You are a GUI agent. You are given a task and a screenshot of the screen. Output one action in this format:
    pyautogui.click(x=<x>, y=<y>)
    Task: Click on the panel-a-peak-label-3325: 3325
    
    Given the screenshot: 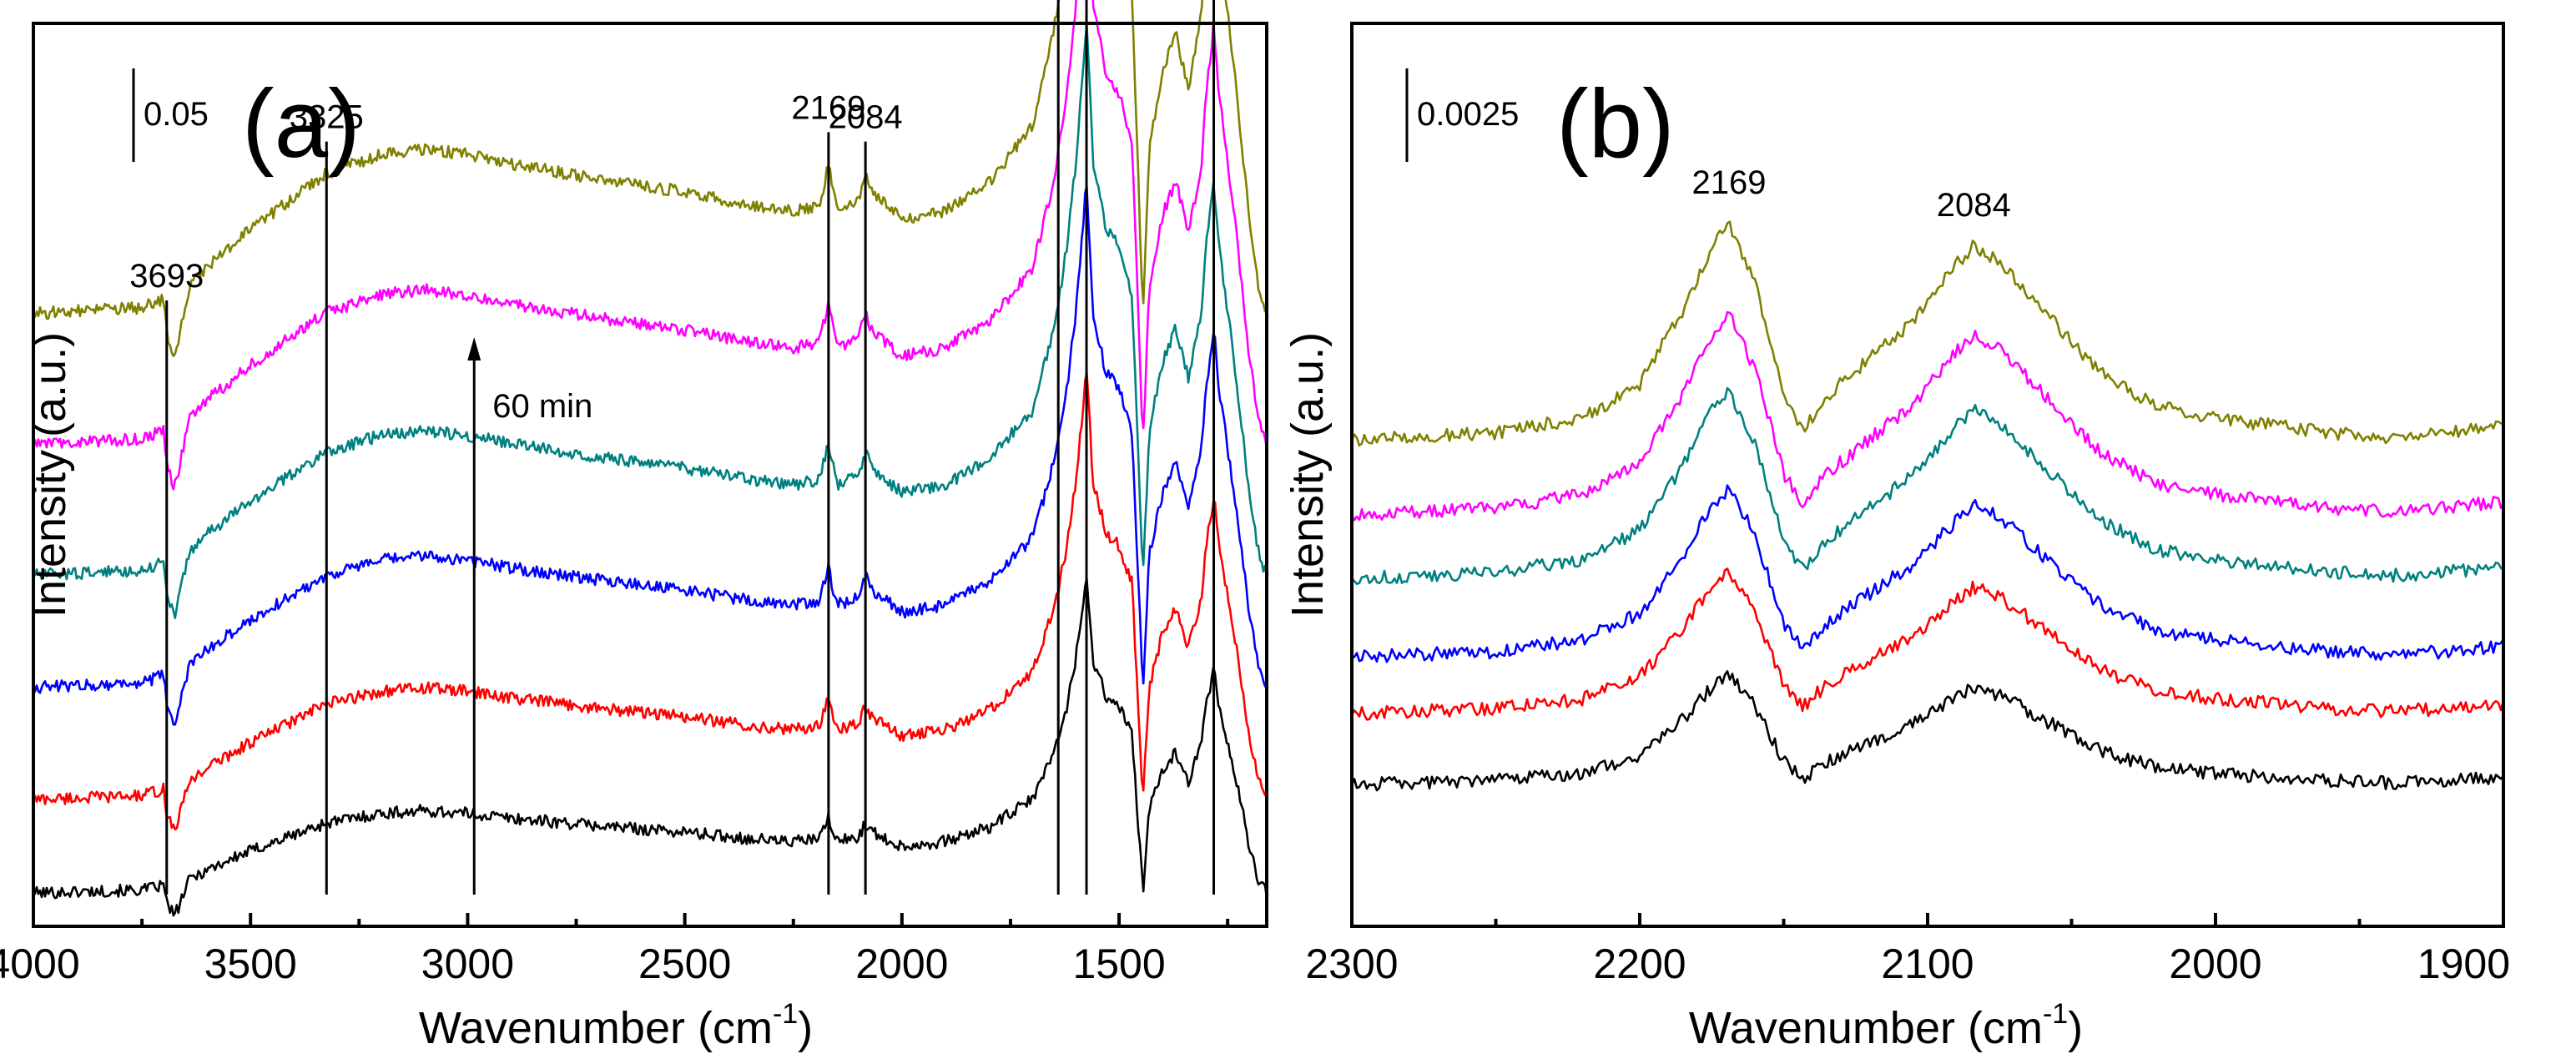 What is the action you would take?
    pyautogui.click(x=327, y=117)
    